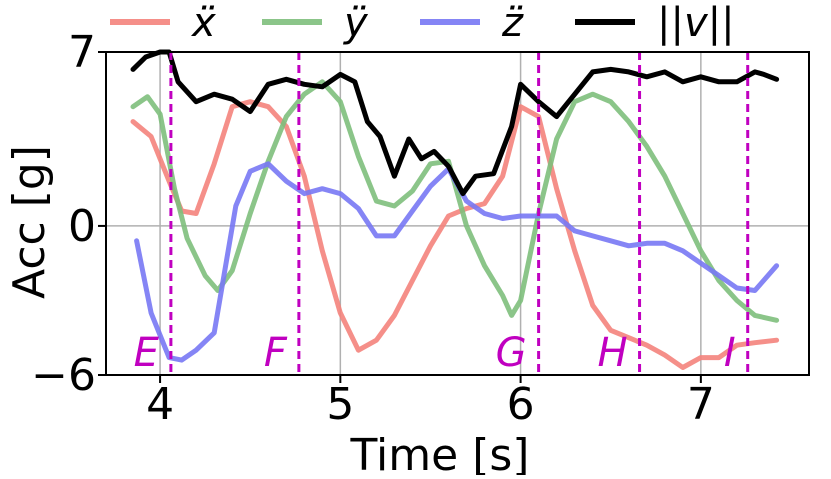  Describe the element at coordinates (147, 353) in the screenshot. I see `event-label: E` at that location.